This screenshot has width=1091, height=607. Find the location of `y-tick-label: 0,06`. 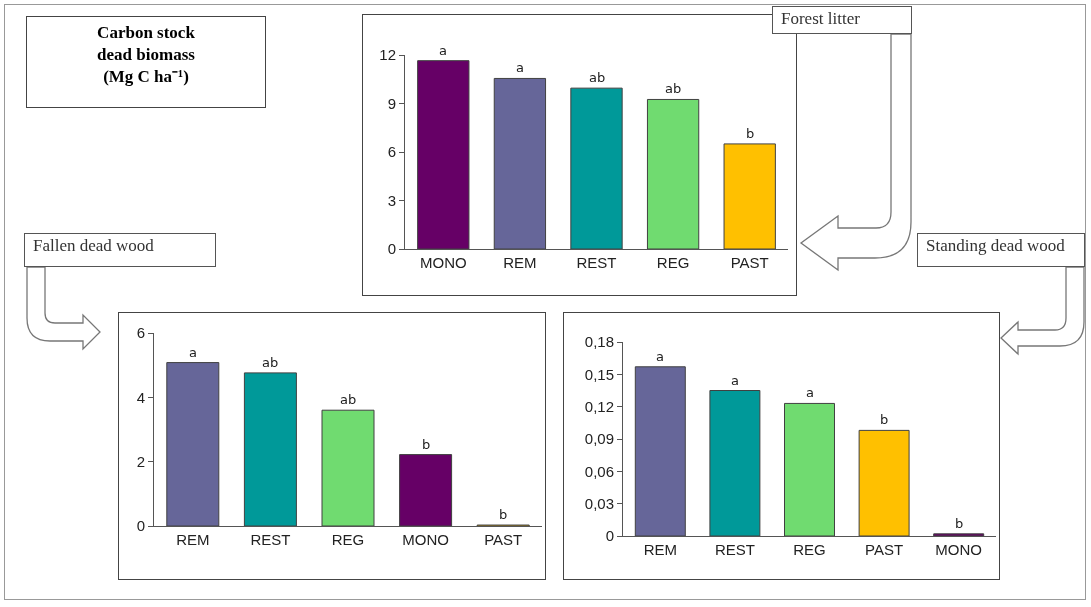

y-tick-label: 0,06 is located at coordinates (599, 471).